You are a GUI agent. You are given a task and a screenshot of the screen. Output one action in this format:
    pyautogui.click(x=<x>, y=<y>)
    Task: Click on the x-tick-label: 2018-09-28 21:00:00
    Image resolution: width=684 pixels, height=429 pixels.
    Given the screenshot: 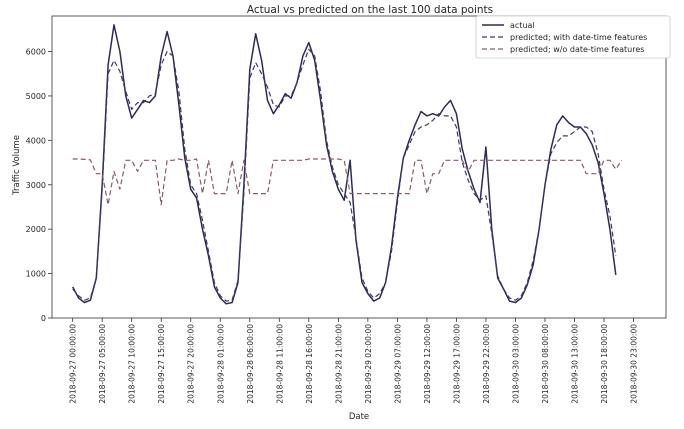 What is the action you would take?
    pyautogui.click(x=338, y=364)
    